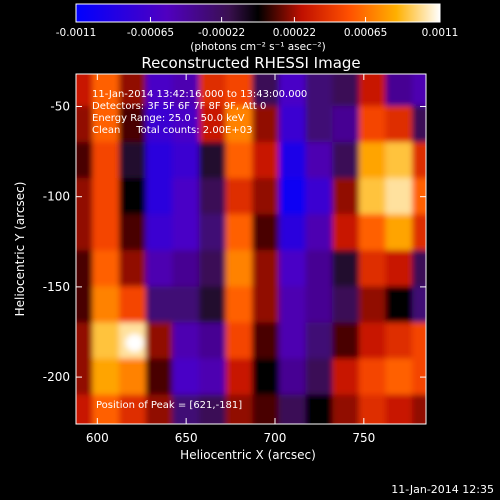  Describe the element at coordinates (294, 33) in the screenshot. I see `colorbar-tick-label: 0.00022` at that location.